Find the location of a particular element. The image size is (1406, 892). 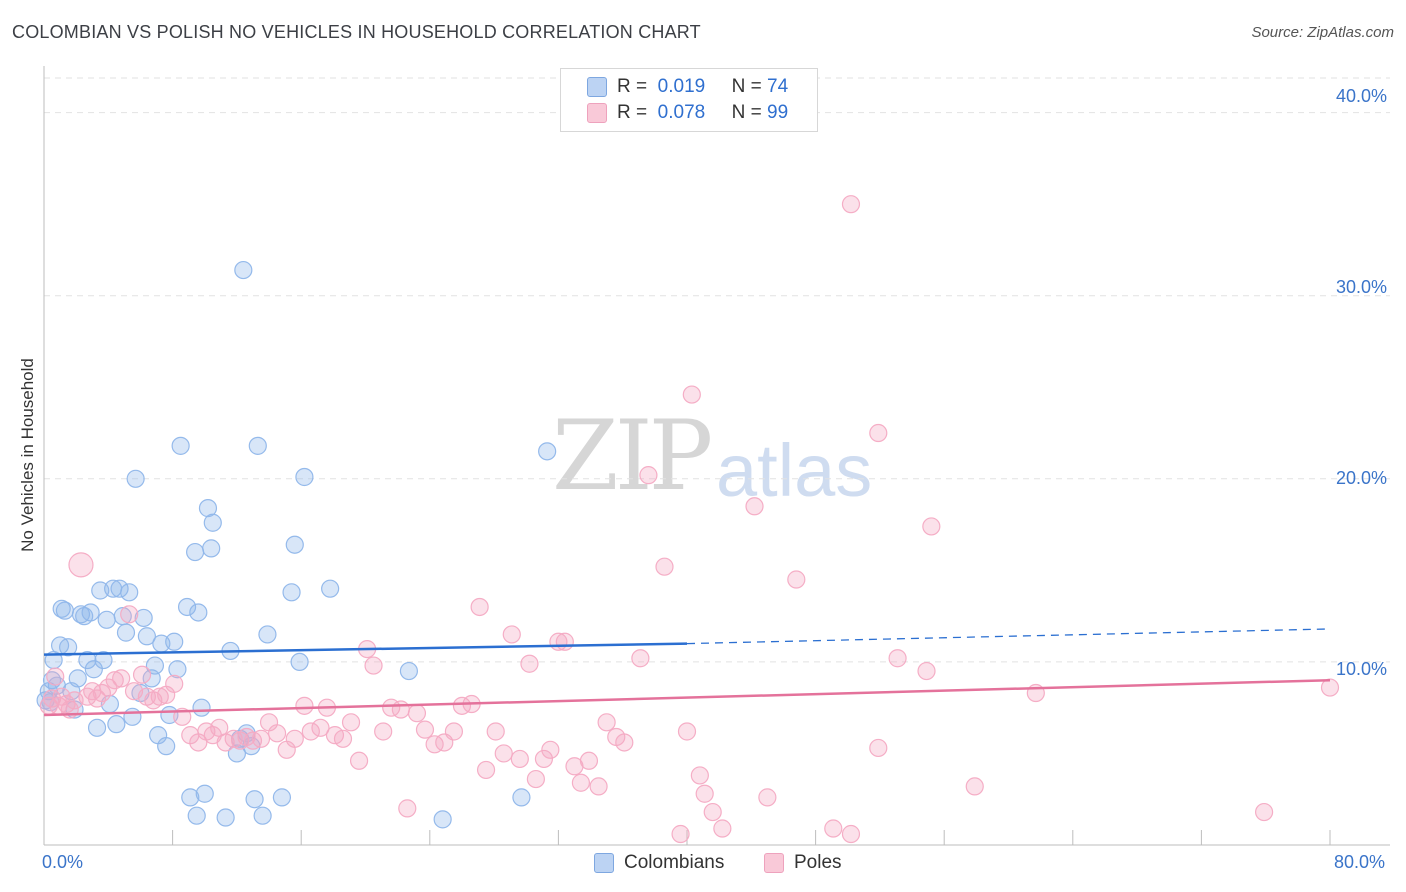

y-tick-label-20: 20.0% is located at coordinates (1362, 478).